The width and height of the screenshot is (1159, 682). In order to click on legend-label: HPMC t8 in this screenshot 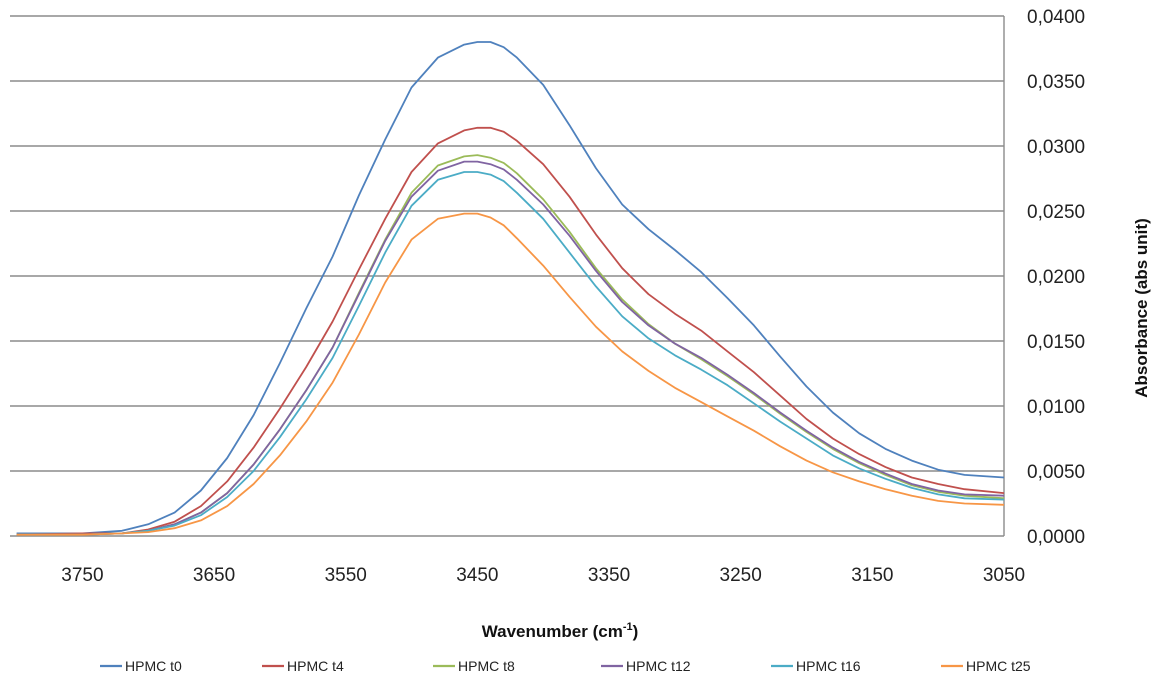, I will do `click(486, 666)`.